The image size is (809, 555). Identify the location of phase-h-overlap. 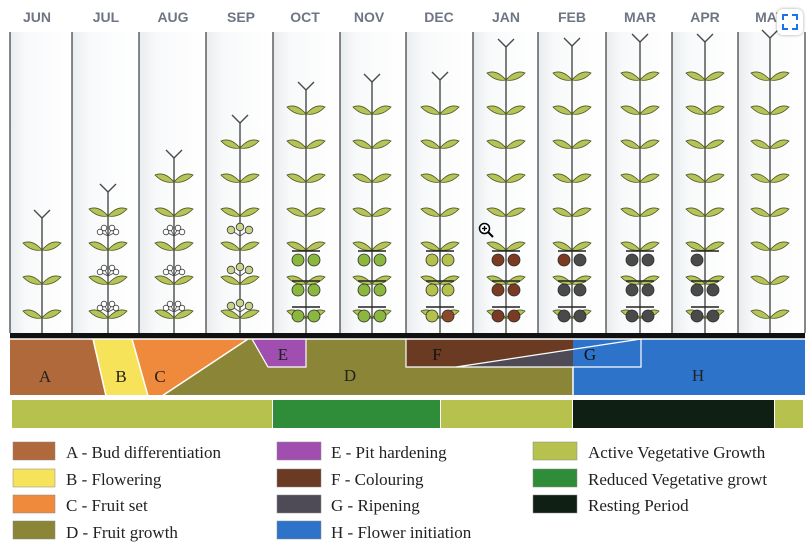
(689, 367).